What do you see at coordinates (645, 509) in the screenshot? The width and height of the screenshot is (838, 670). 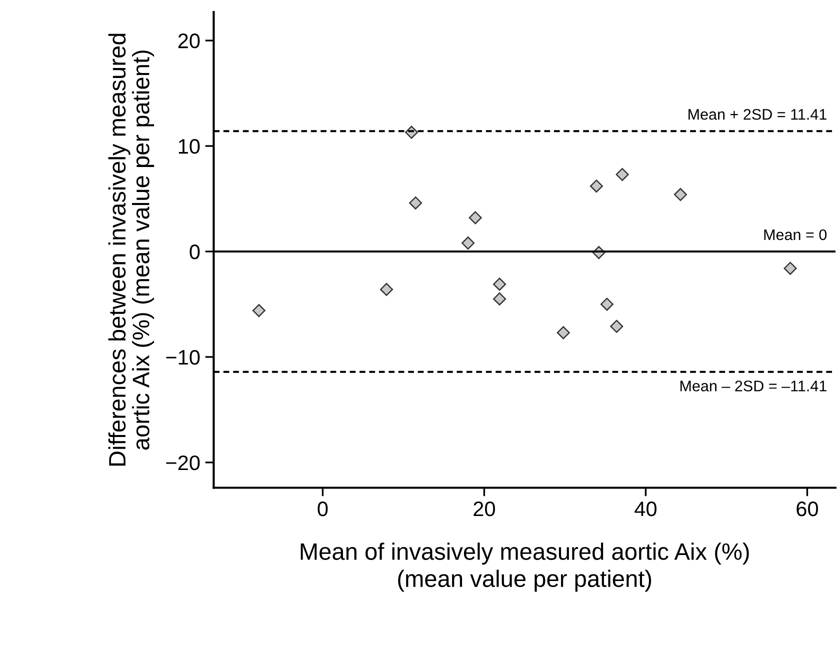 I see `x-tick-label: 40` at bounding box center [645, 509].